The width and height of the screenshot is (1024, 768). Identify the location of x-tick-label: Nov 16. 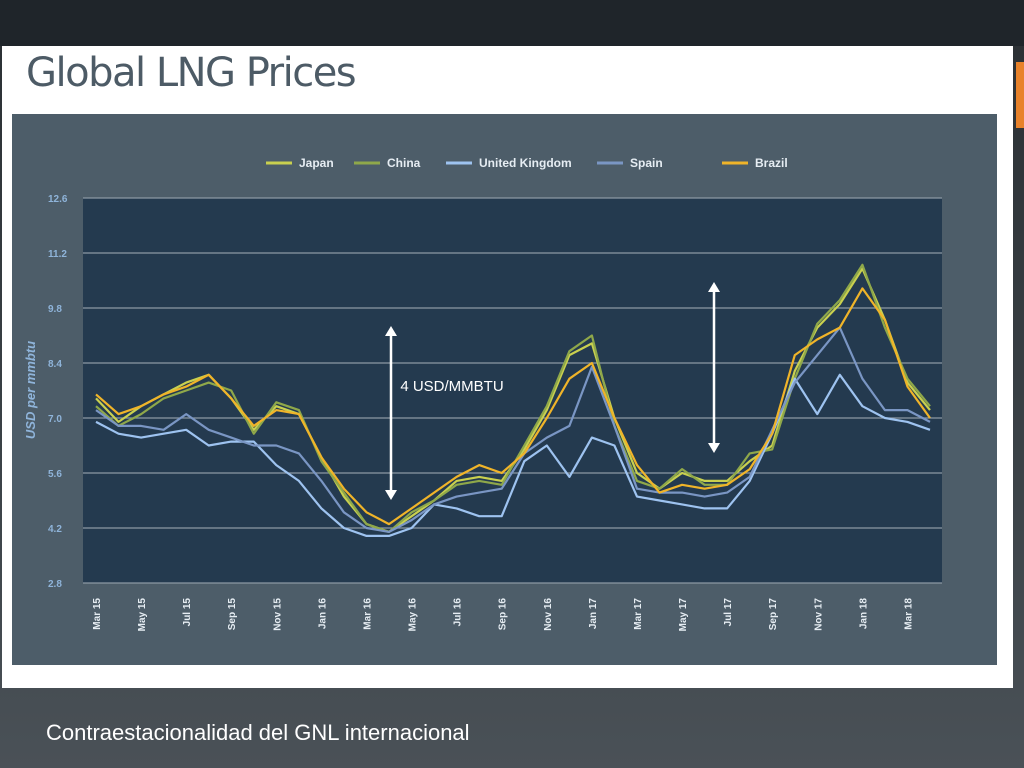
(548, 614).